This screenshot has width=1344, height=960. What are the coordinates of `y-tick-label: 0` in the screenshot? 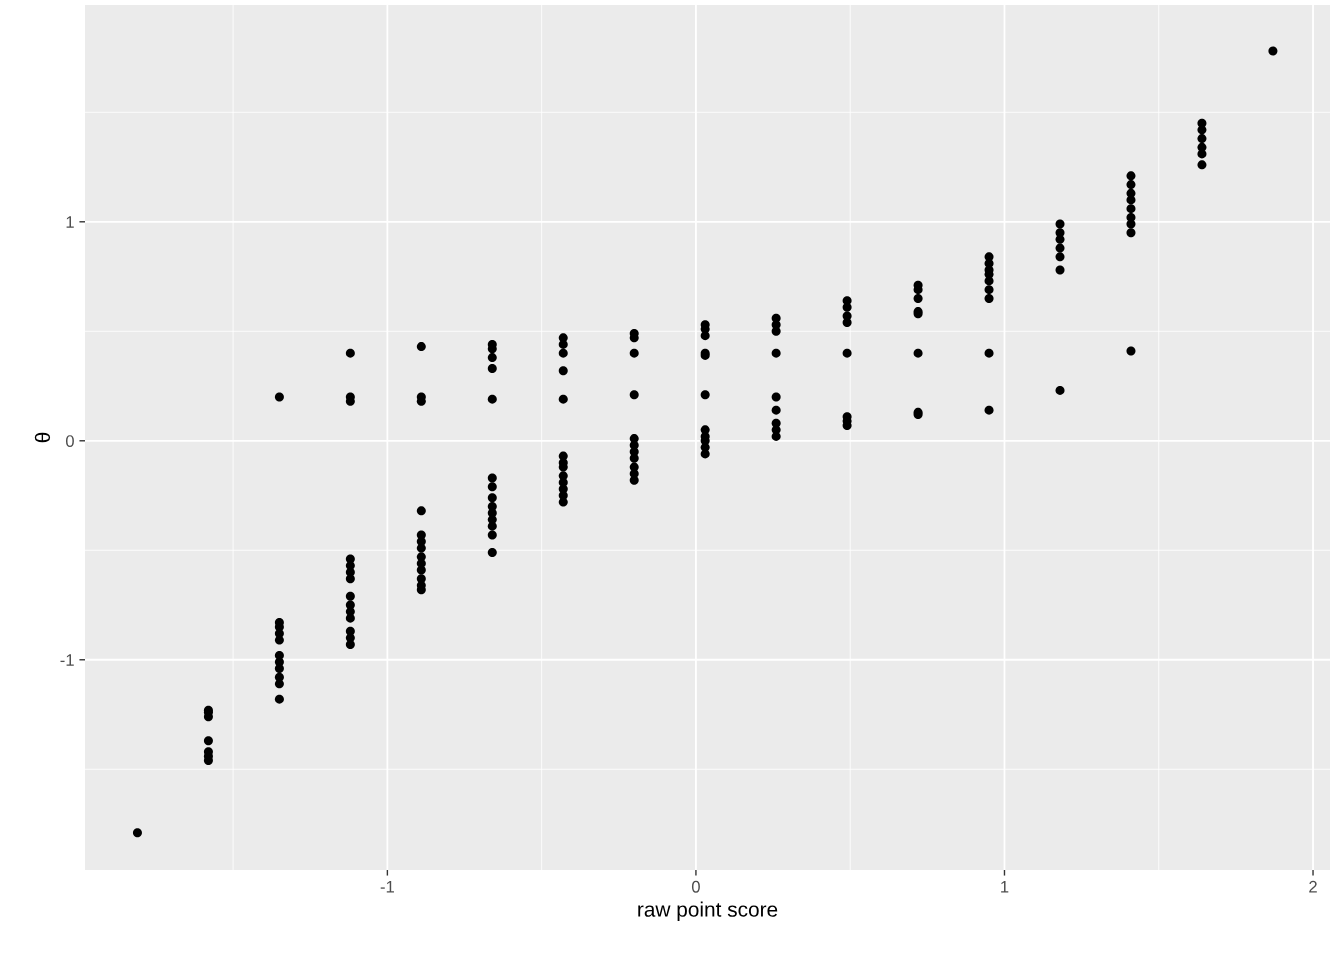 It's located at (69, 441).